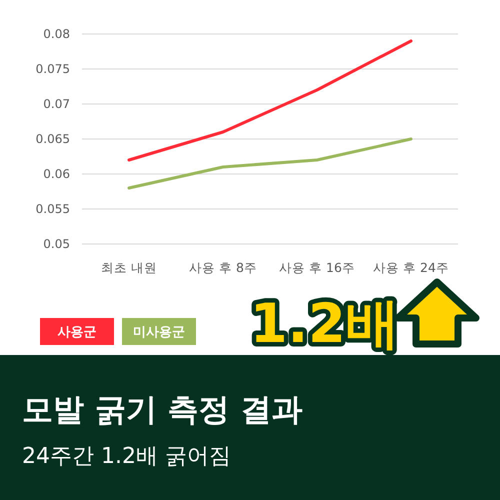  I want to click on x-tick-label: 사용 후 16주, so click(317, 267).